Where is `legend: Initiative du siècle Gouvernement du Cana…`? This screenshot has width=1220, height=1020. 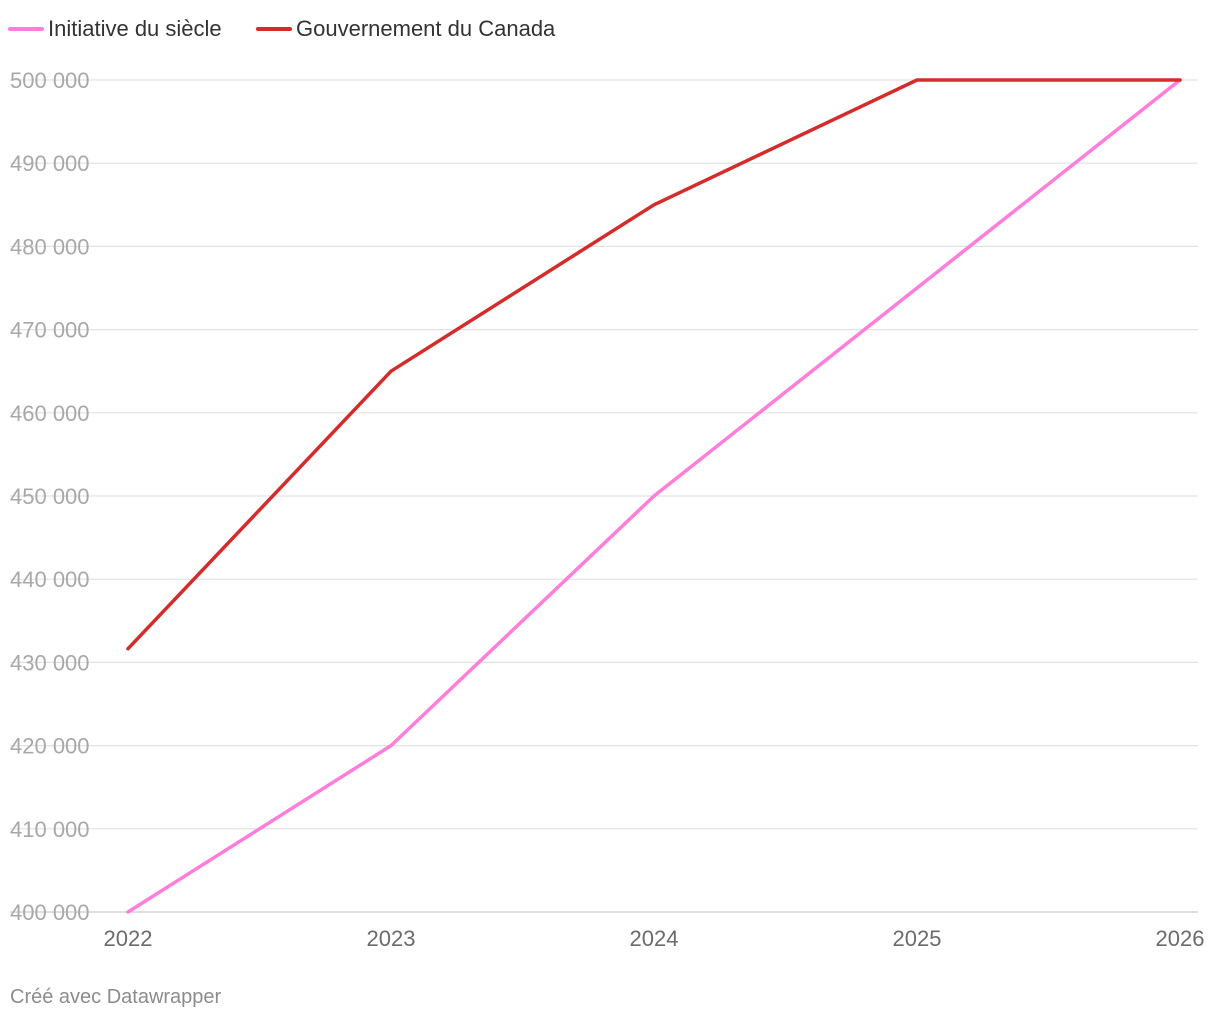 legend: Initiative du siècle Gouvernement du Cana… is located at coordinates (282, 28).